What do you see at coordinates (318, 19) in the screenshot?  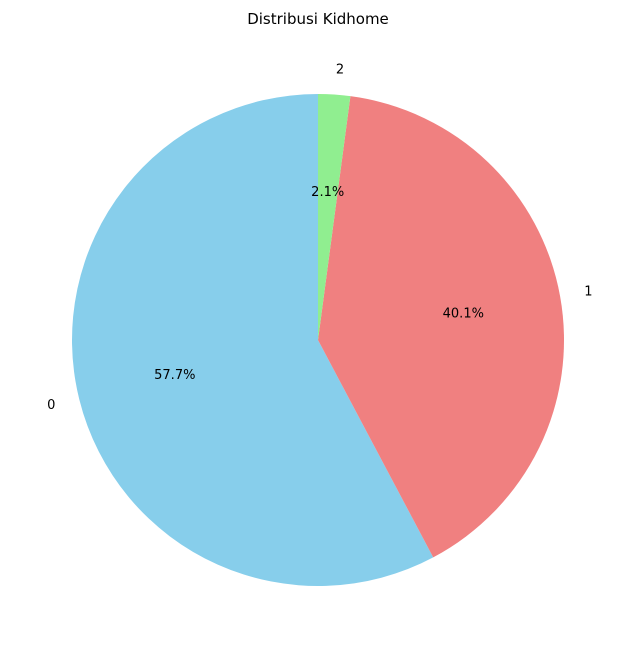 I see `chart-title: Distribusi Kidhome` at bounding box center [318, 19].